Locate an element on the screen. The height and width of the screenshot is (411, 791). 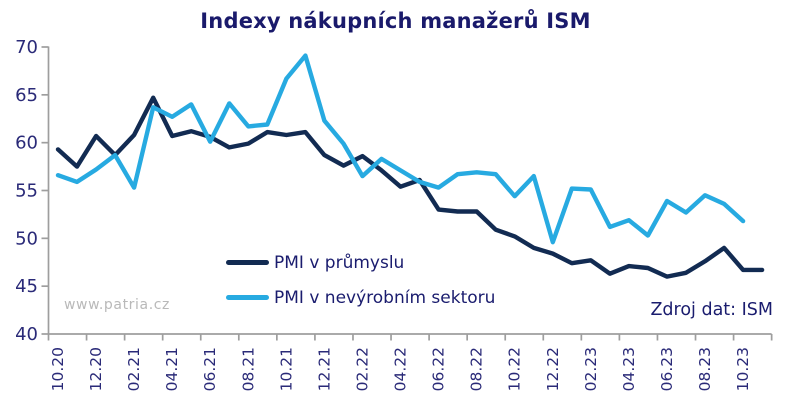
x-tick-label: 08.21 is located at coordinates (248, 369).